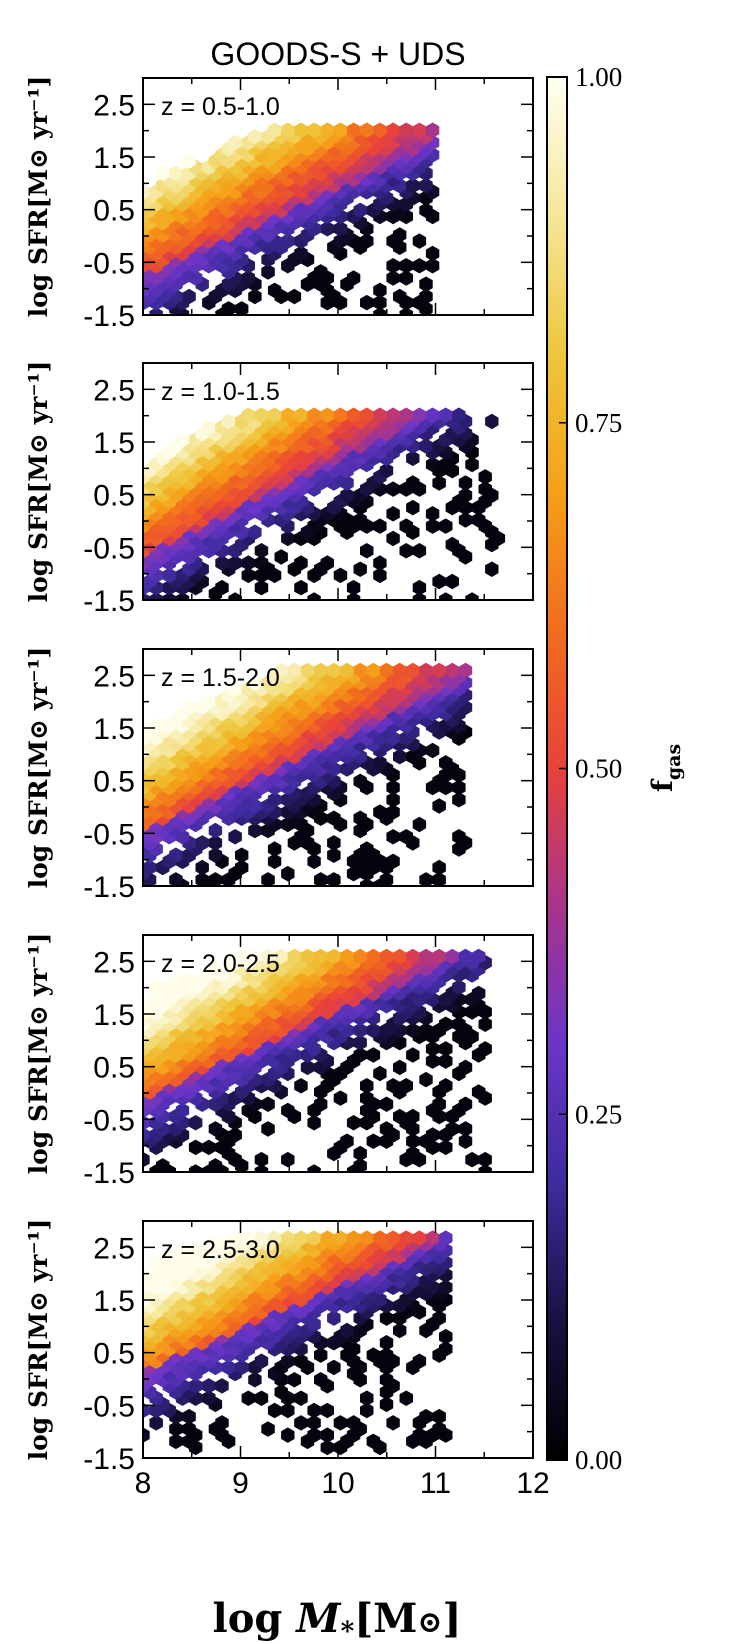 The image size is (747, 1644). What do you see at coordinates (337, 54) in the screenshot?
I see `figure-title: GOODS-S + UDS` at bounding box center [337, 54].